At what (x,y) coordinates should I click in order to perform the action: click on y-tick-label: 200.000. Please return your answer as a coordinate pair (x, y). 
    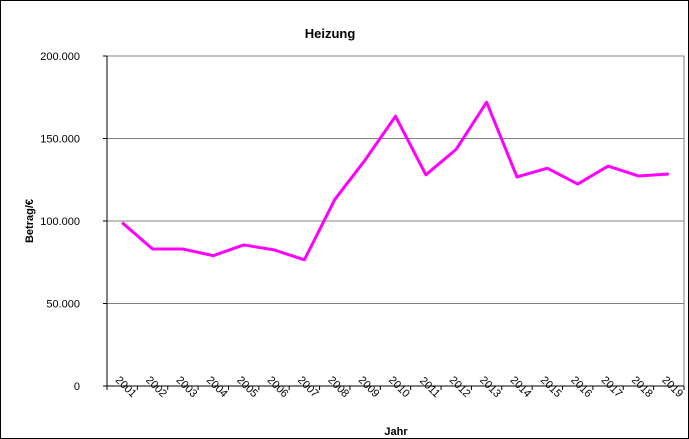
    Looking at the image, I should click on (60, 57).